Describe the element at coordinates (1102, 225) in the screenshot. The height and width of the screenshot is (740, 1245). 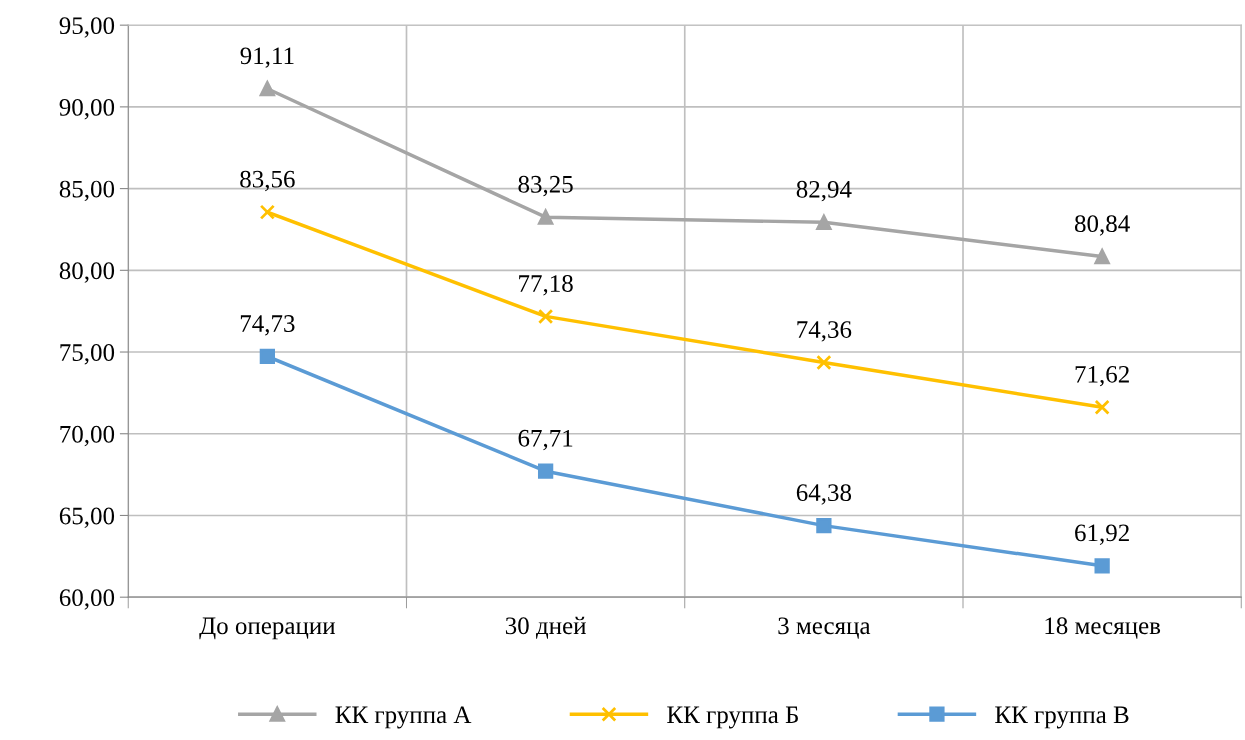
I see `data-label: 80,84` at that location.